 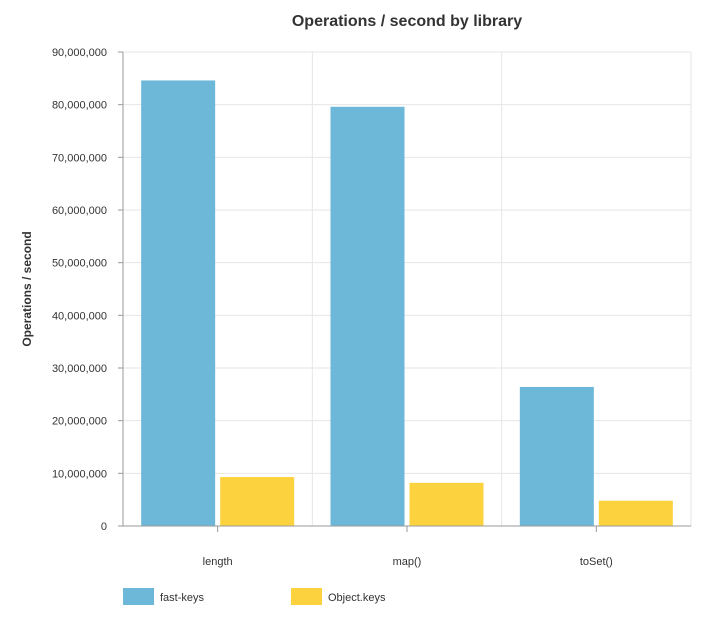 What do you see at coordinates (79, 211) in the screenshot?
I see `y-tick-label-6: 60,000,000` at bounding box center [79, 211].